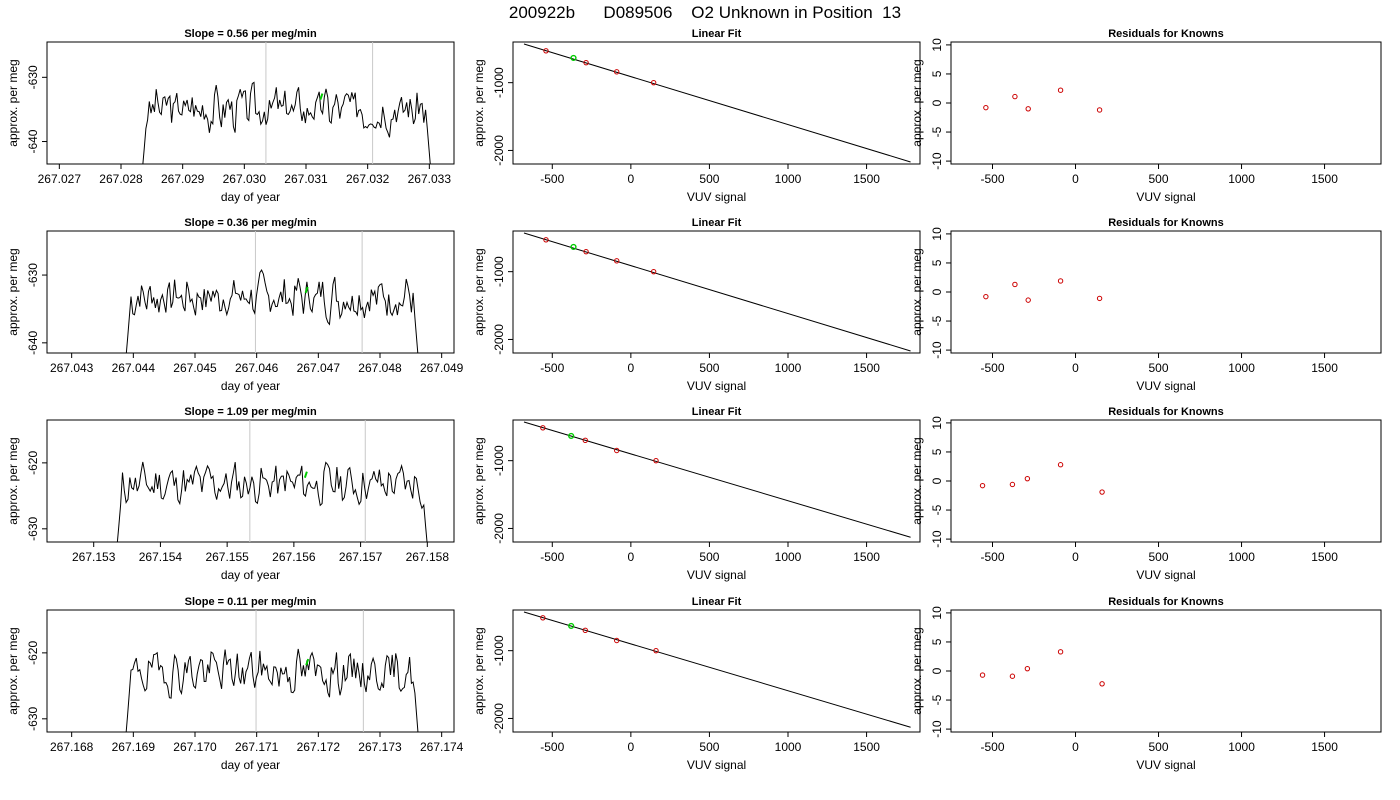 The height and width of the screenshot is (800, 1400). What do you see at coordinates (380, 368) in the screenshot?
I see `x-tick-label: 267.048` at bounding box center [380, 368].